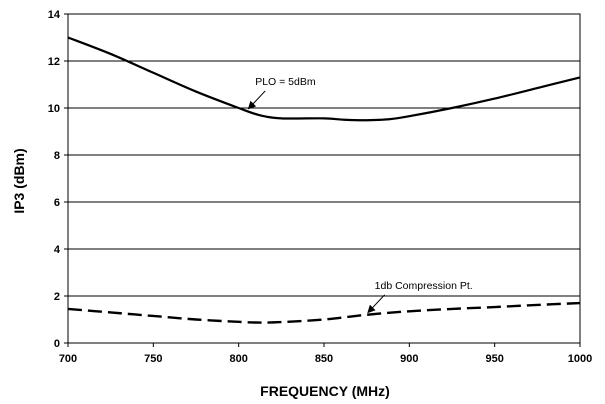 Image resolution: width=605 pixels, height=404 pixels. Describe the element at coordinates (325, 391) in the screenshot. I see `x-axis-title: FREQUENCY (MHz)` at that location.